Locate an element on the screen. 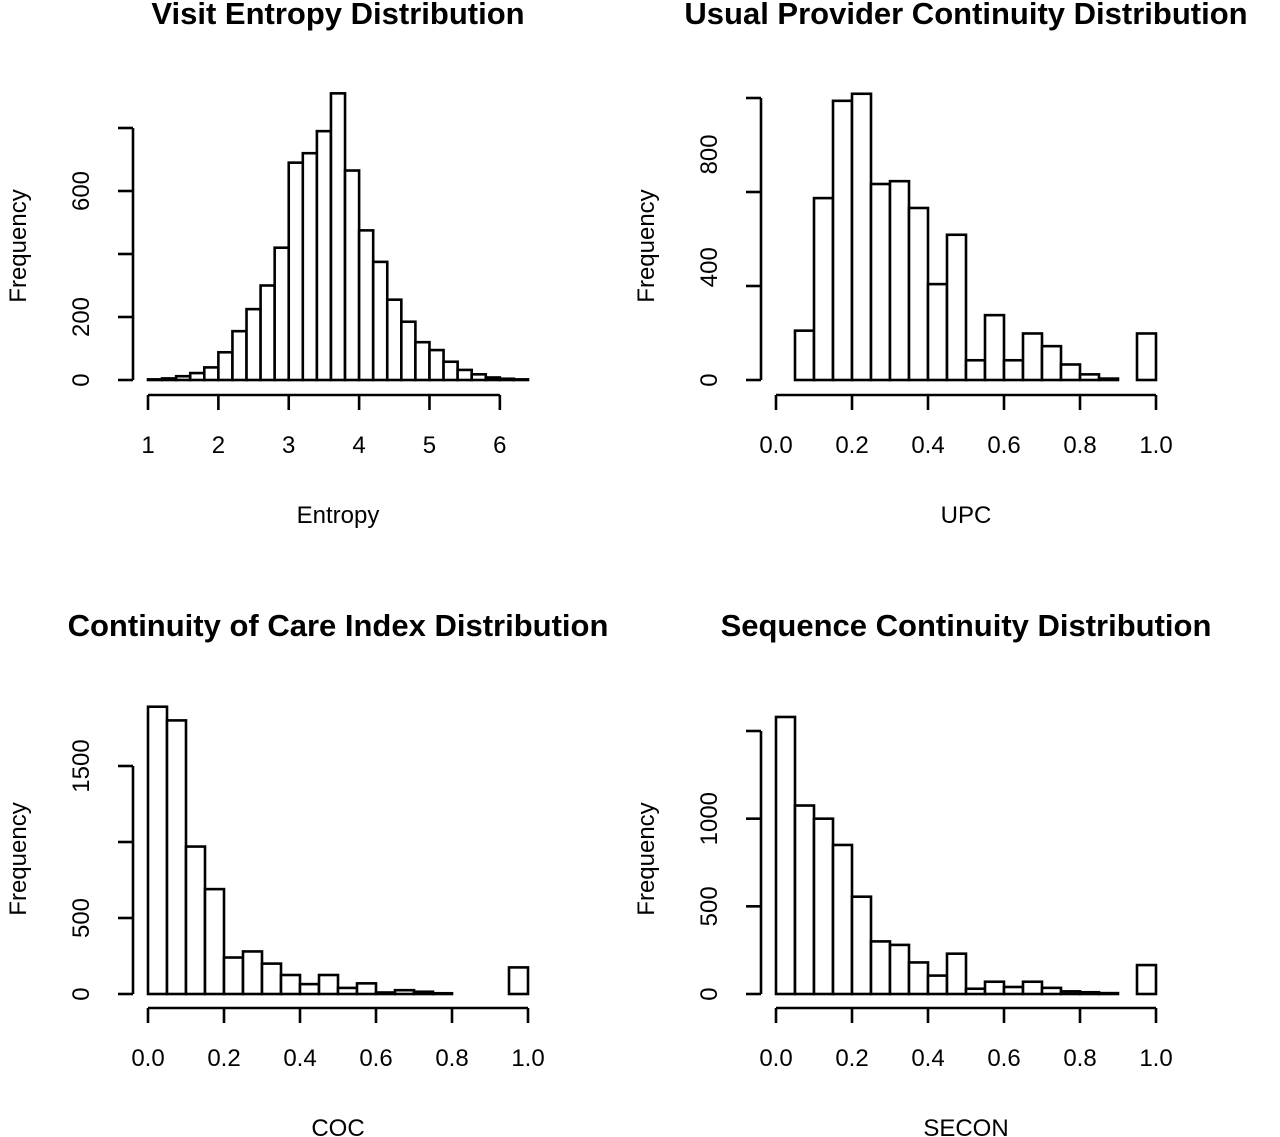  y-tick-label: 800 is located at coordinates (709, 154).